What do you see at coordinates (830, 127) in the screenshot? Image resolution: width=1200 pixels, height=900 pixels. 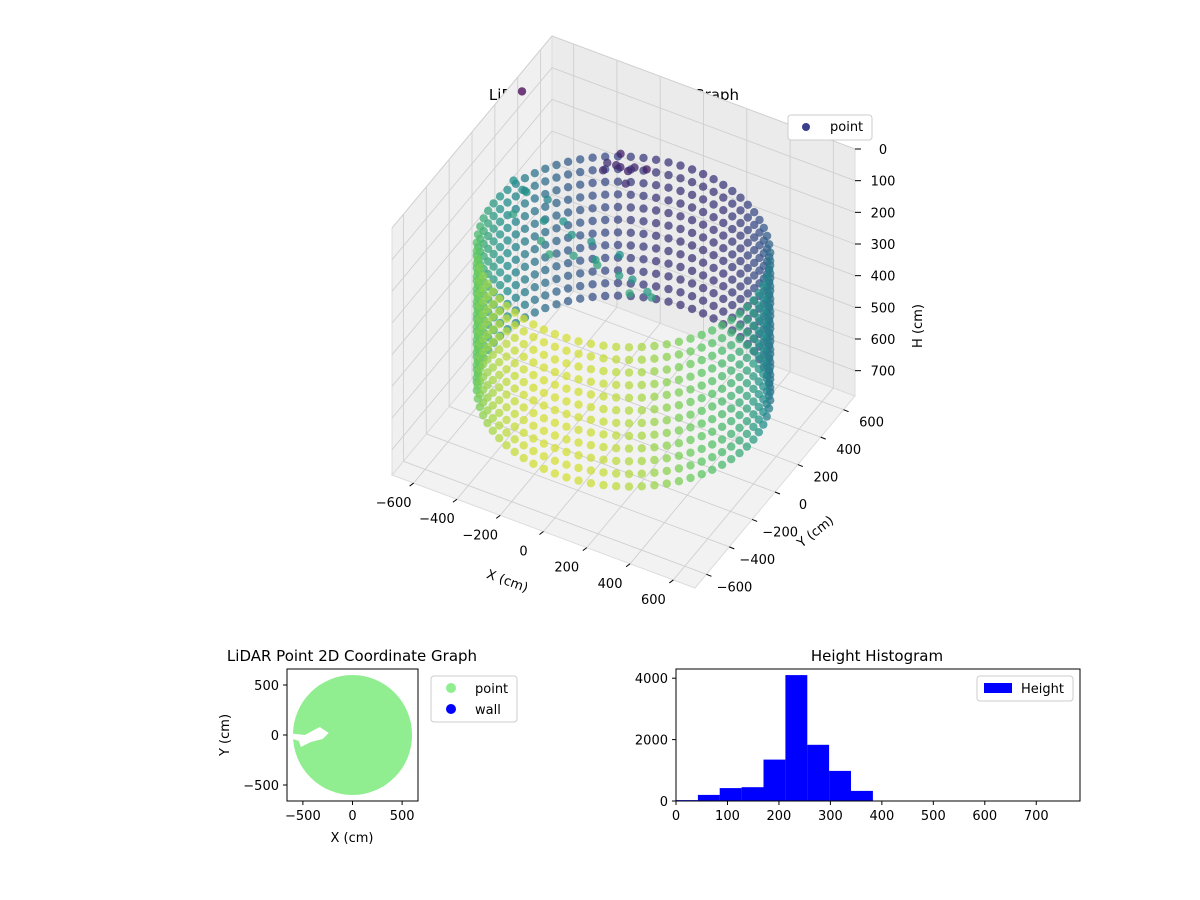 I see `legend-box` at bounding box center [830, 127].